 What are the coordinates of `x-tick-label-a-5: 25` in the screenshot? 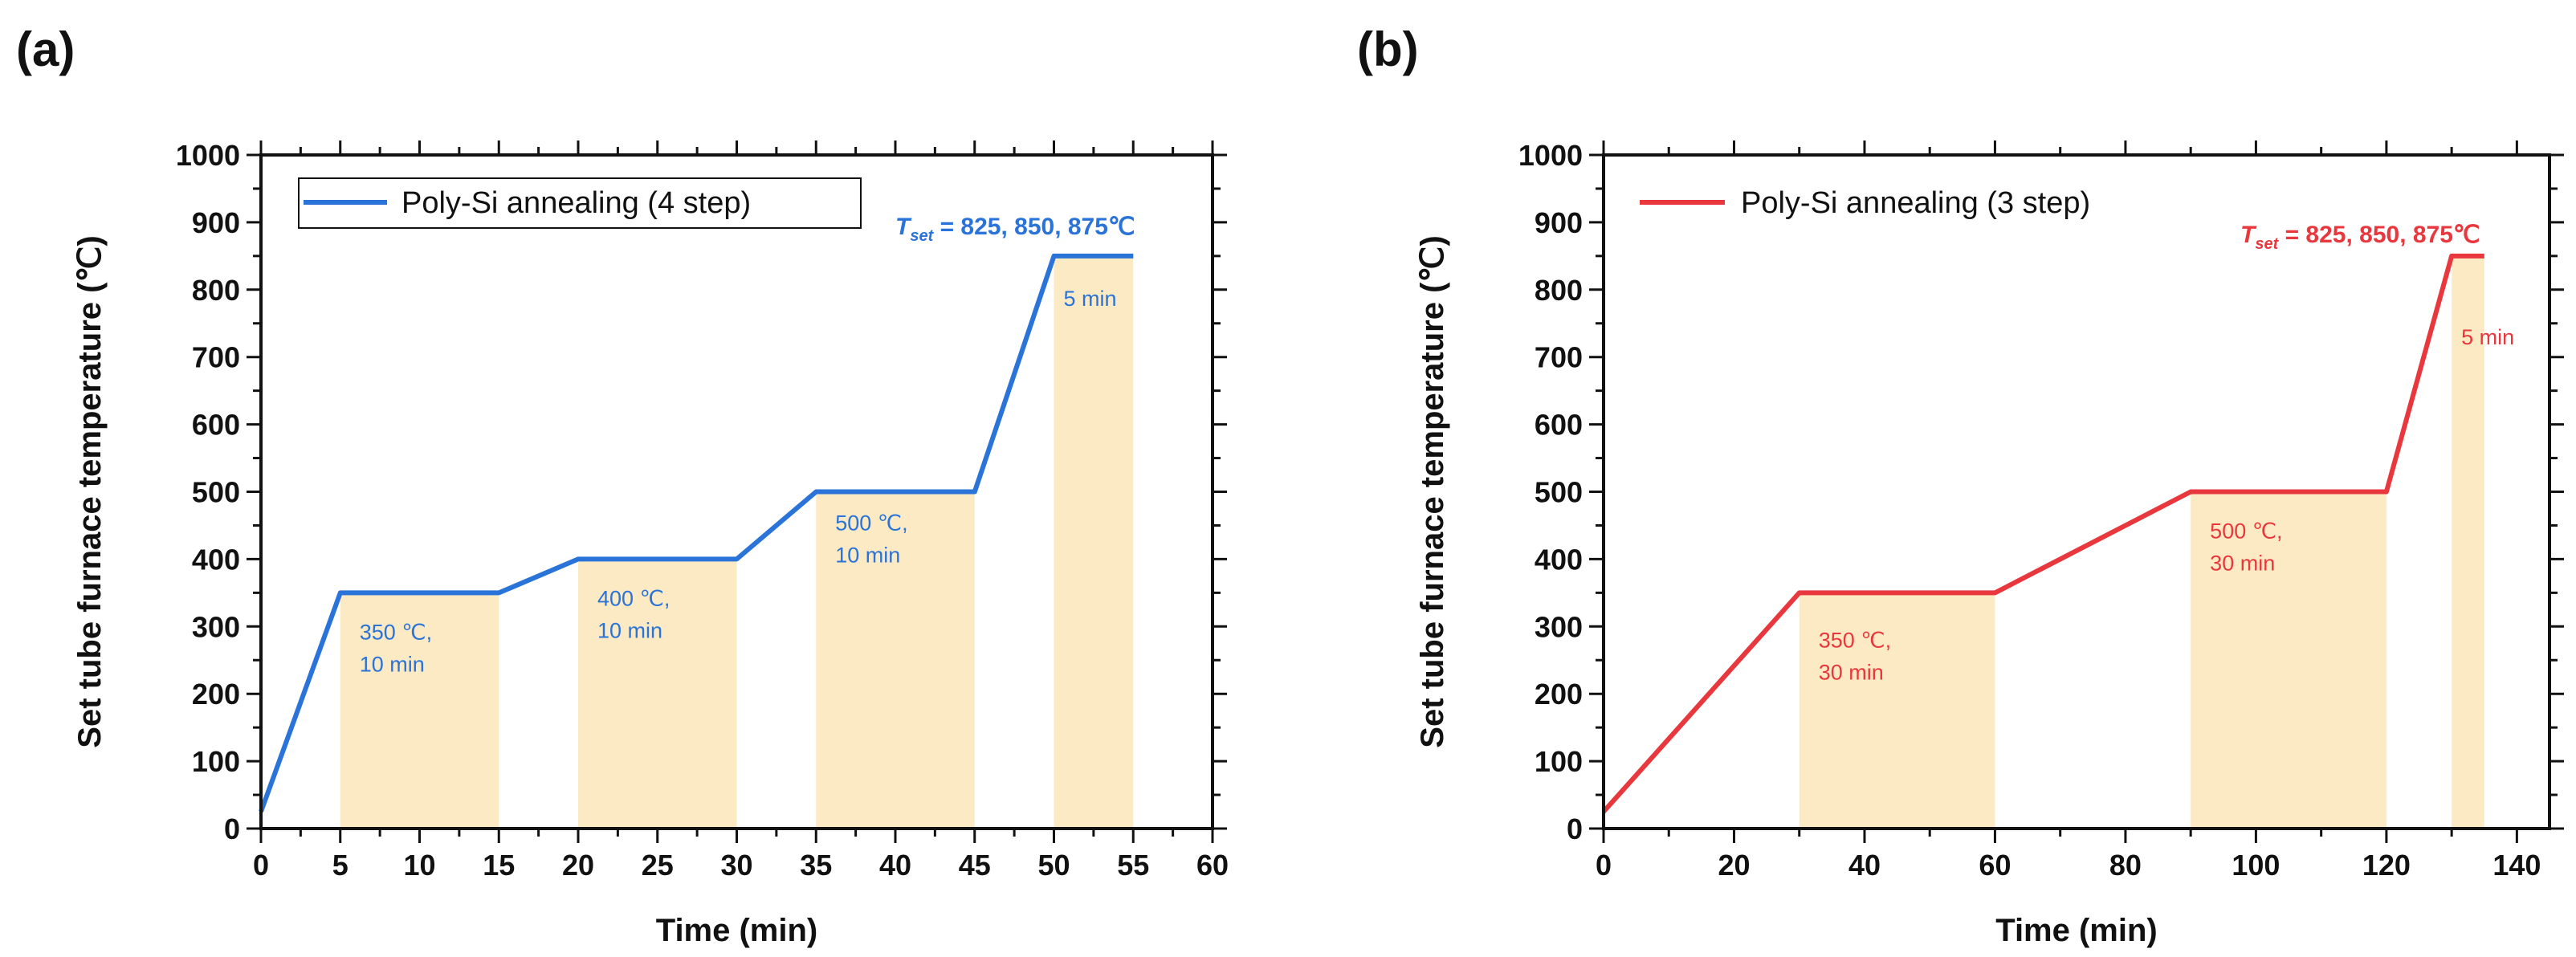 It's located at (658, 865).